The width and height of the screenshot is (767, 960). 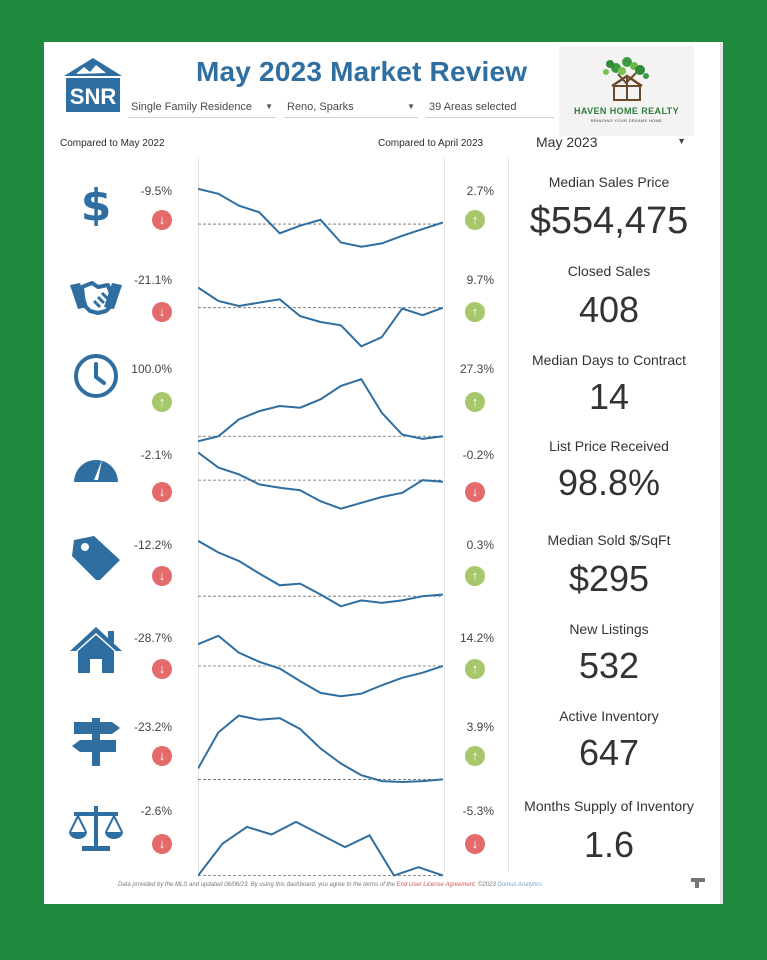 I want to click on yoy-change: -21.1%, so click(x=152, y=280).